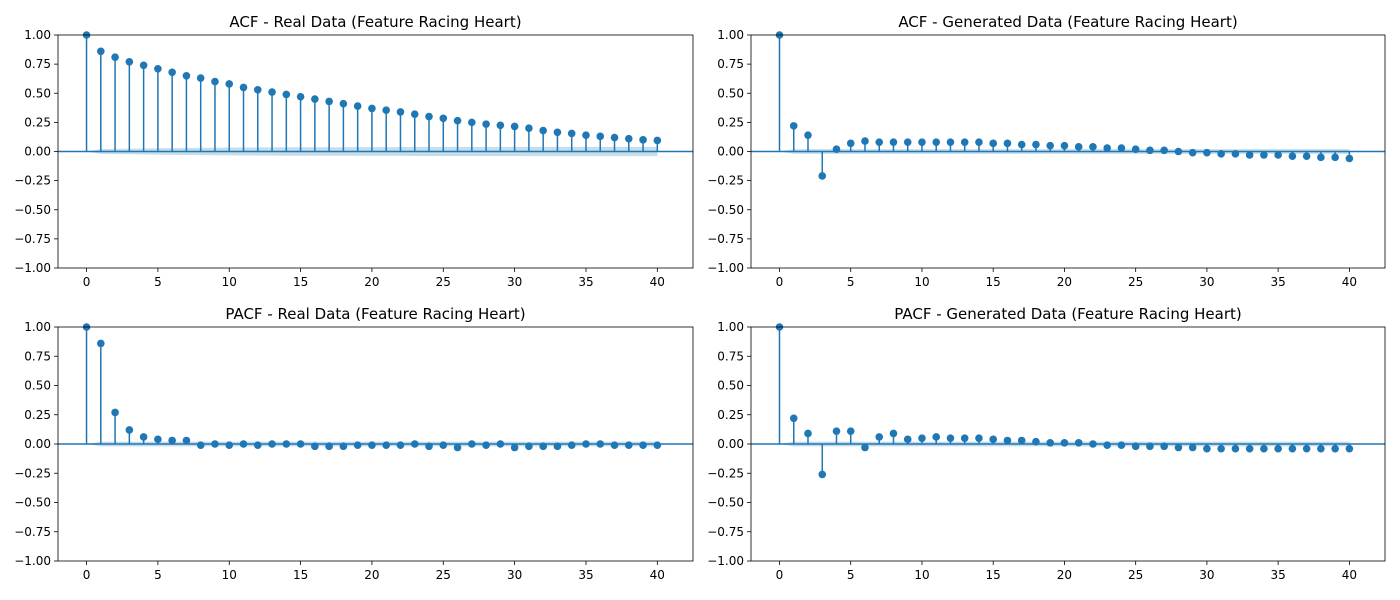 This screenshot has height=600, width=1400. What do you see at coordinates (37, 122) in the screenshot?
I see `y-tick-label: 0.25` at bounding box center [37, 122].